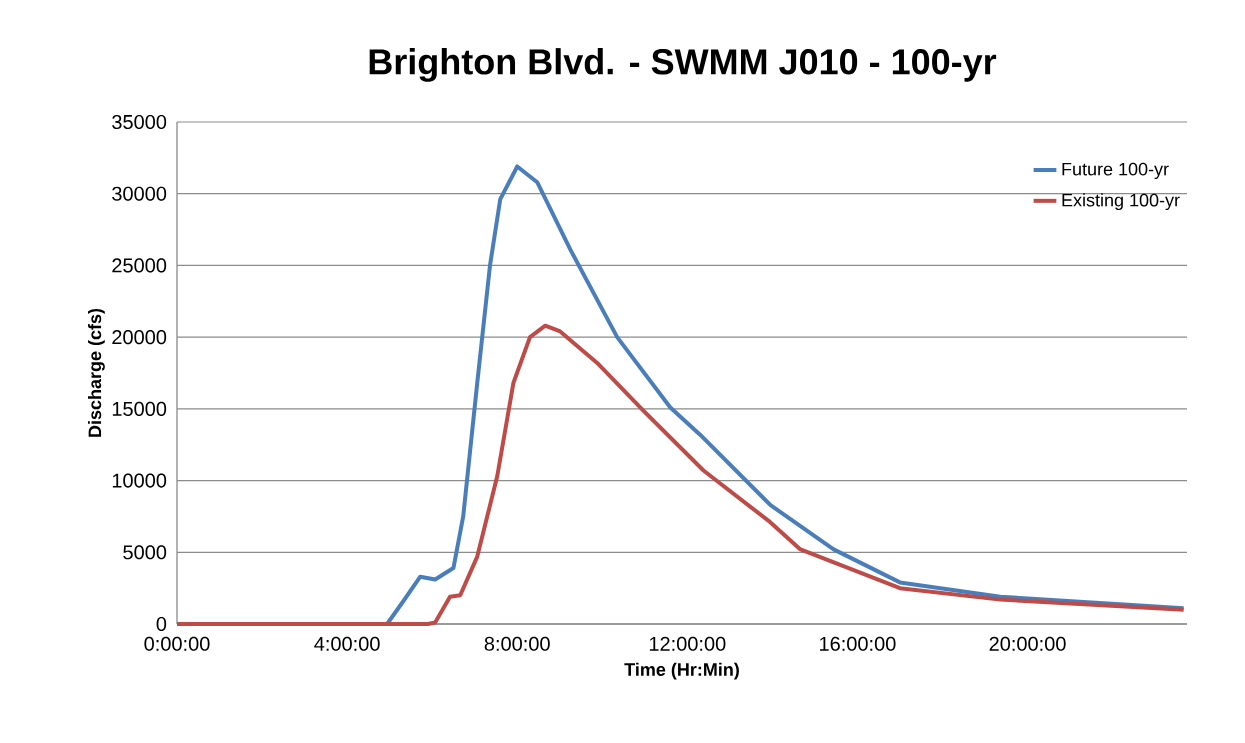 The width and height of the screenshot is (1245, 743). Describe the element at coordinates (139, 337) in the screenshot. I see `y-tick-label: 20000` at that location.